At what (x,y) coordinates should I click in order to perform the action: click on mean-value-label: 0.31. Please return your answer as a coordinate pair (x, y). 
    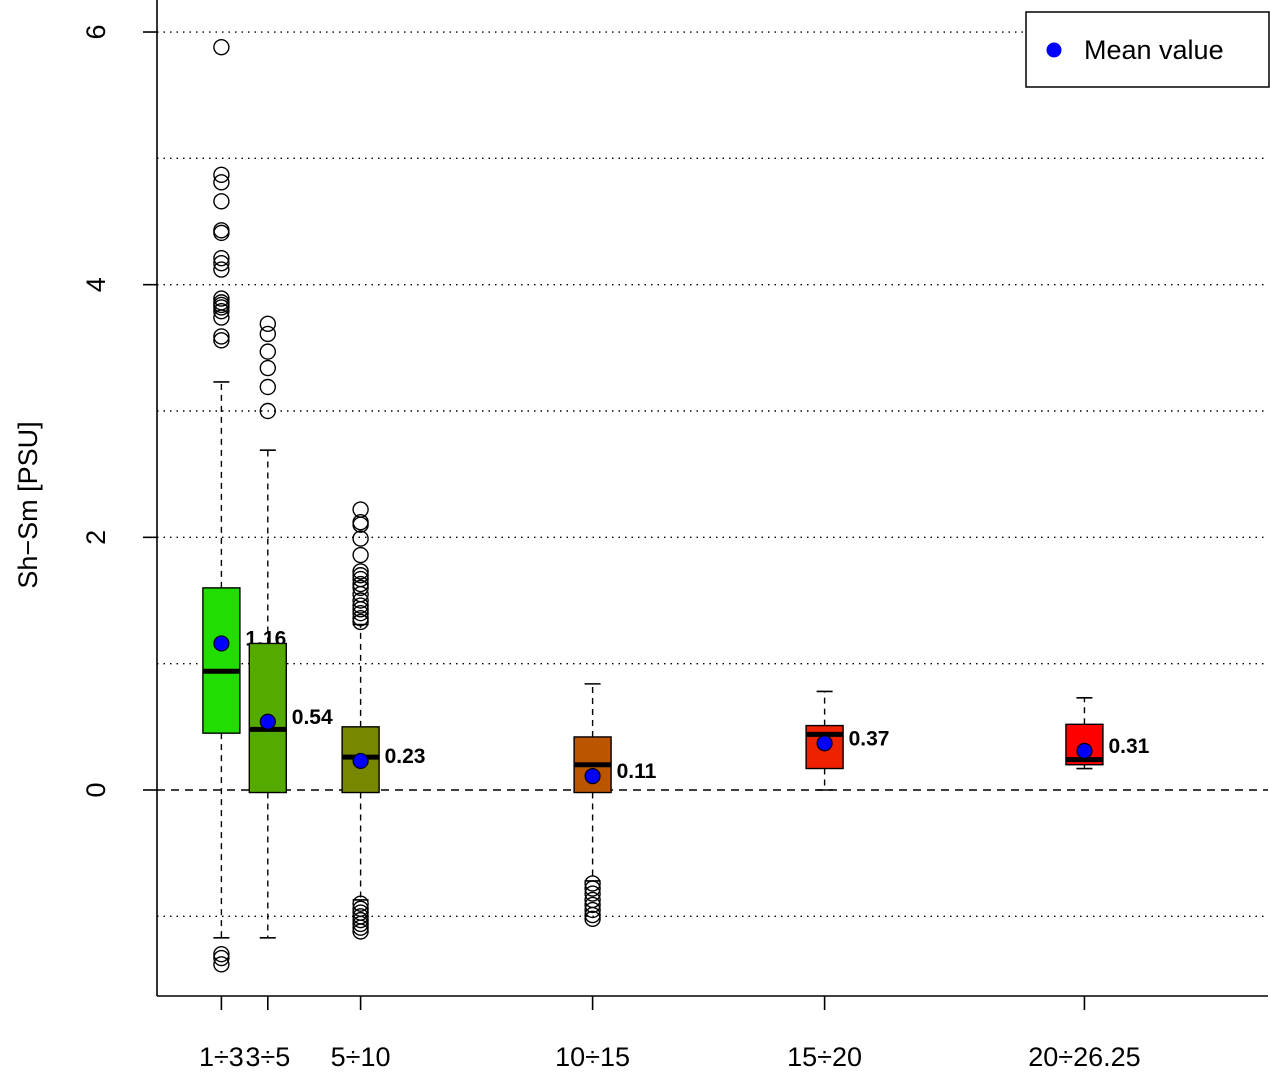
    Looking at the image, I should click on (1128, 746).